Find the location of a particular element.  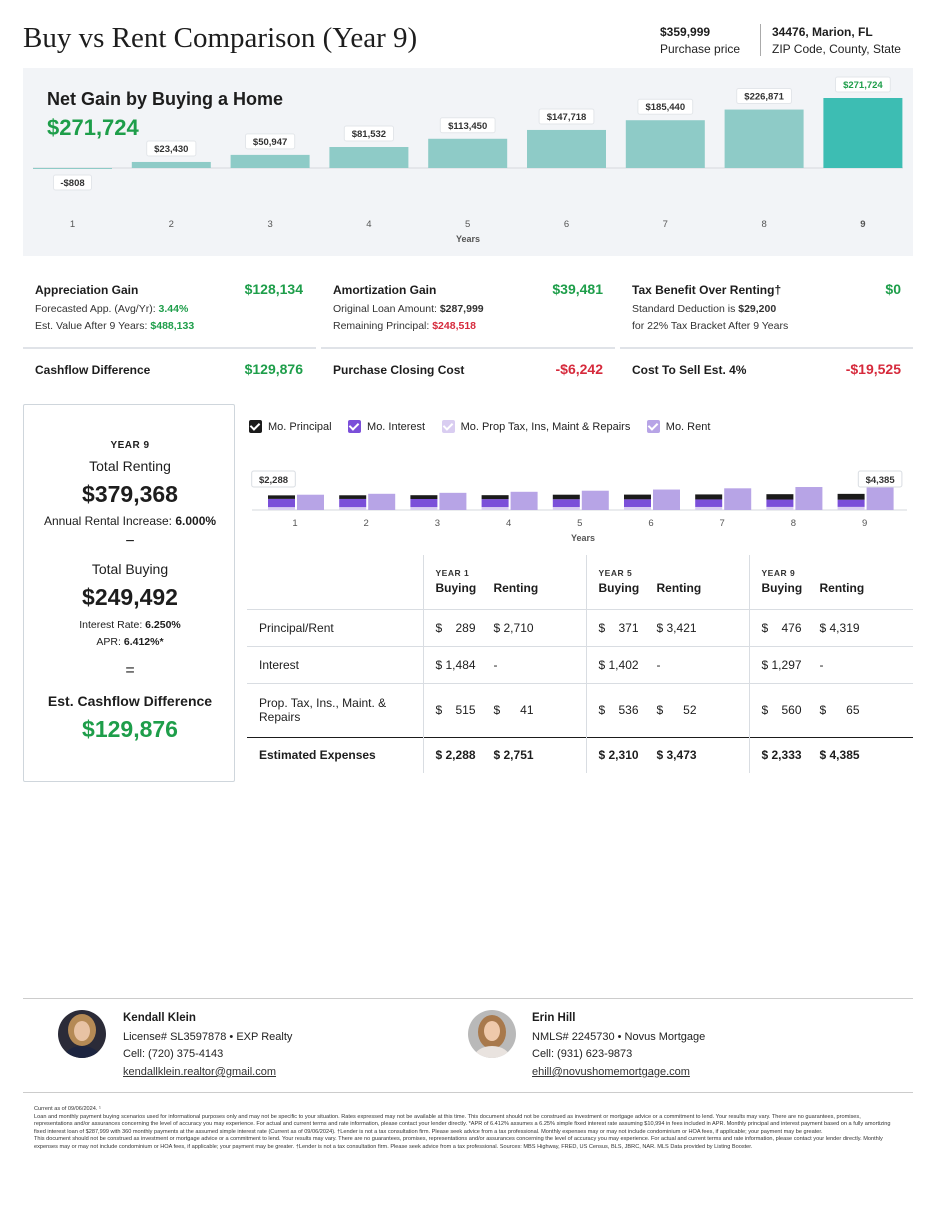

interest-checkbox is located at coordinates (355, 427).